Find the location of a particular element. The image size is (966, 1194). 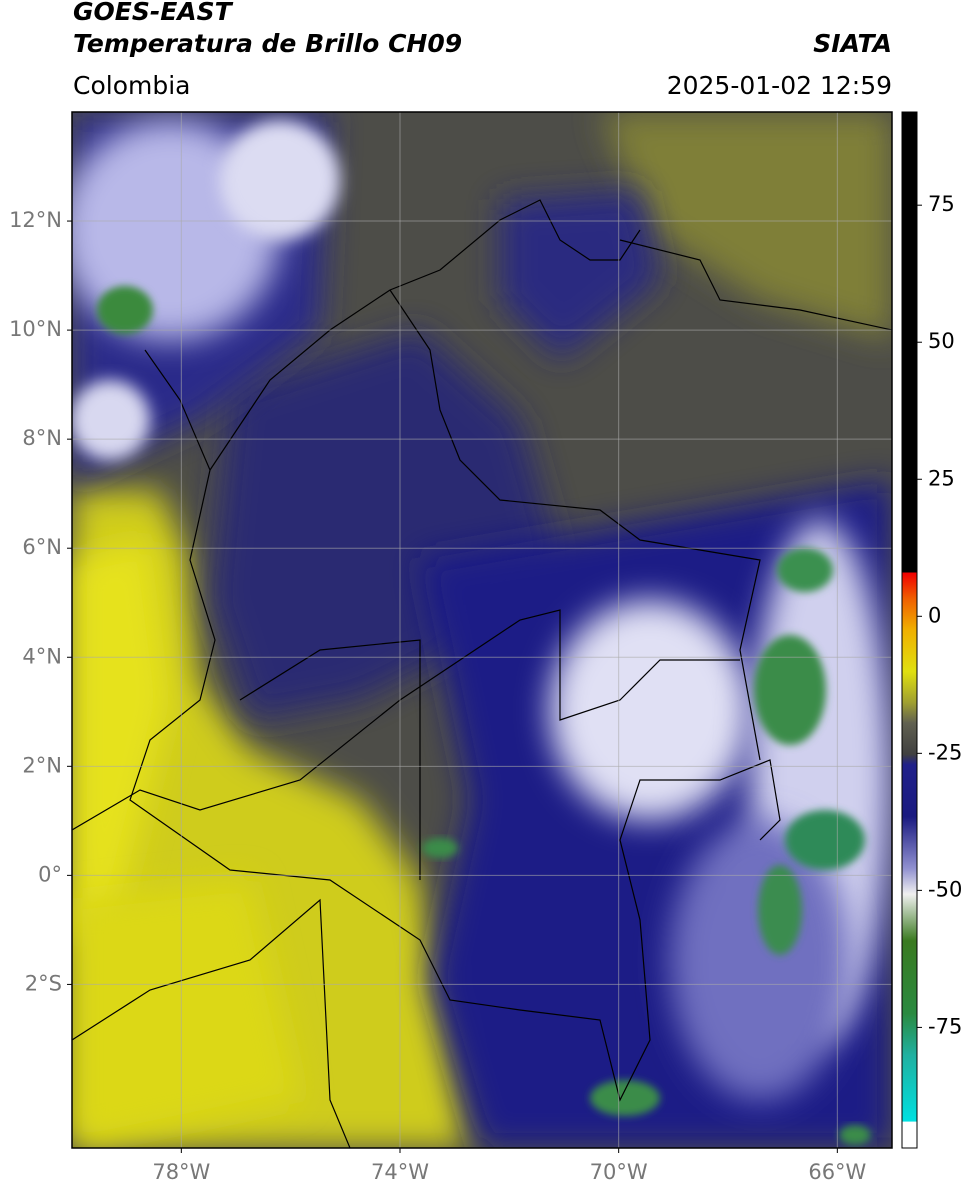

colorbar-tick-label: 50 is located at coordinates (941, 341).